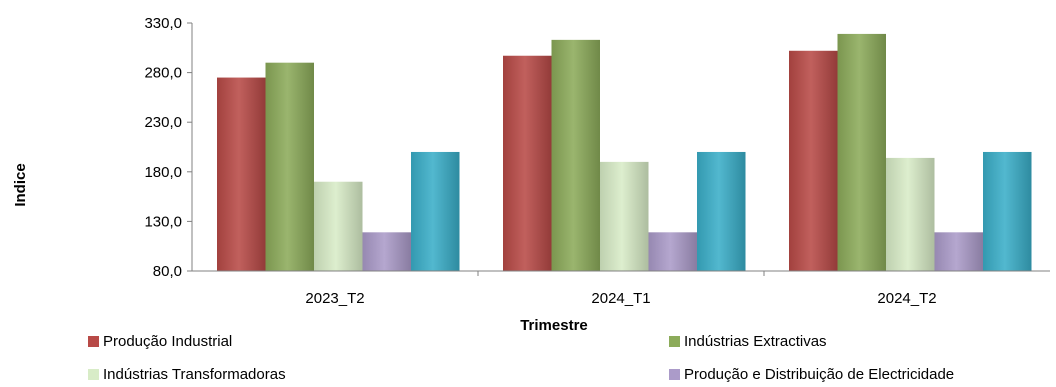 The width and height of the screenshot is (1056, 387). What do you see at coordinates (621, 289) in the screenshot?
I see `x-ticks: 2023_T2 2024_T1 2024_T2` at bounding box center [621, 289].